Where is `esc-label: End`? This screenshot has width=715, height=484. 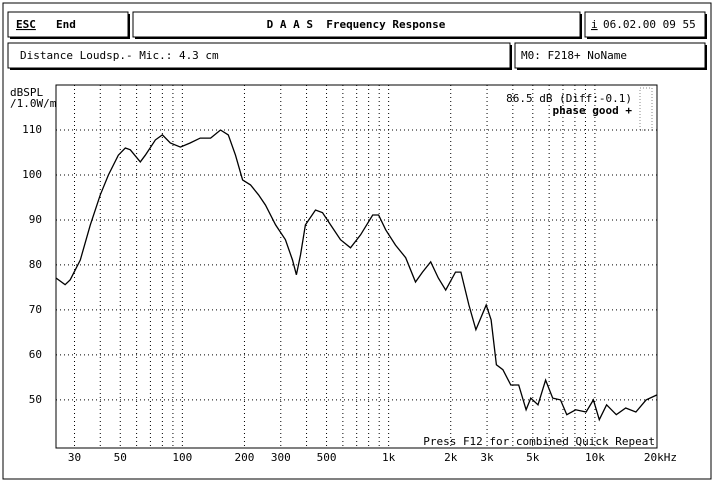
esc-label: End is located at coordinates (66, 24).